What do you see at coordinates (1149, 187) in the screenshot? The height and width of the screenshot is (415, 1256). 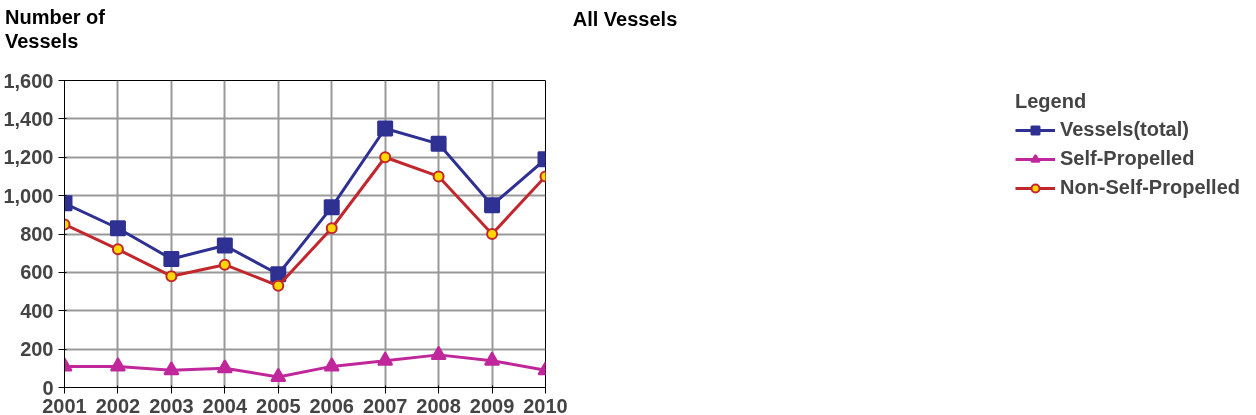 I see `legend-label: Non-Self-Propelled` at bounding box center [1149, 187].